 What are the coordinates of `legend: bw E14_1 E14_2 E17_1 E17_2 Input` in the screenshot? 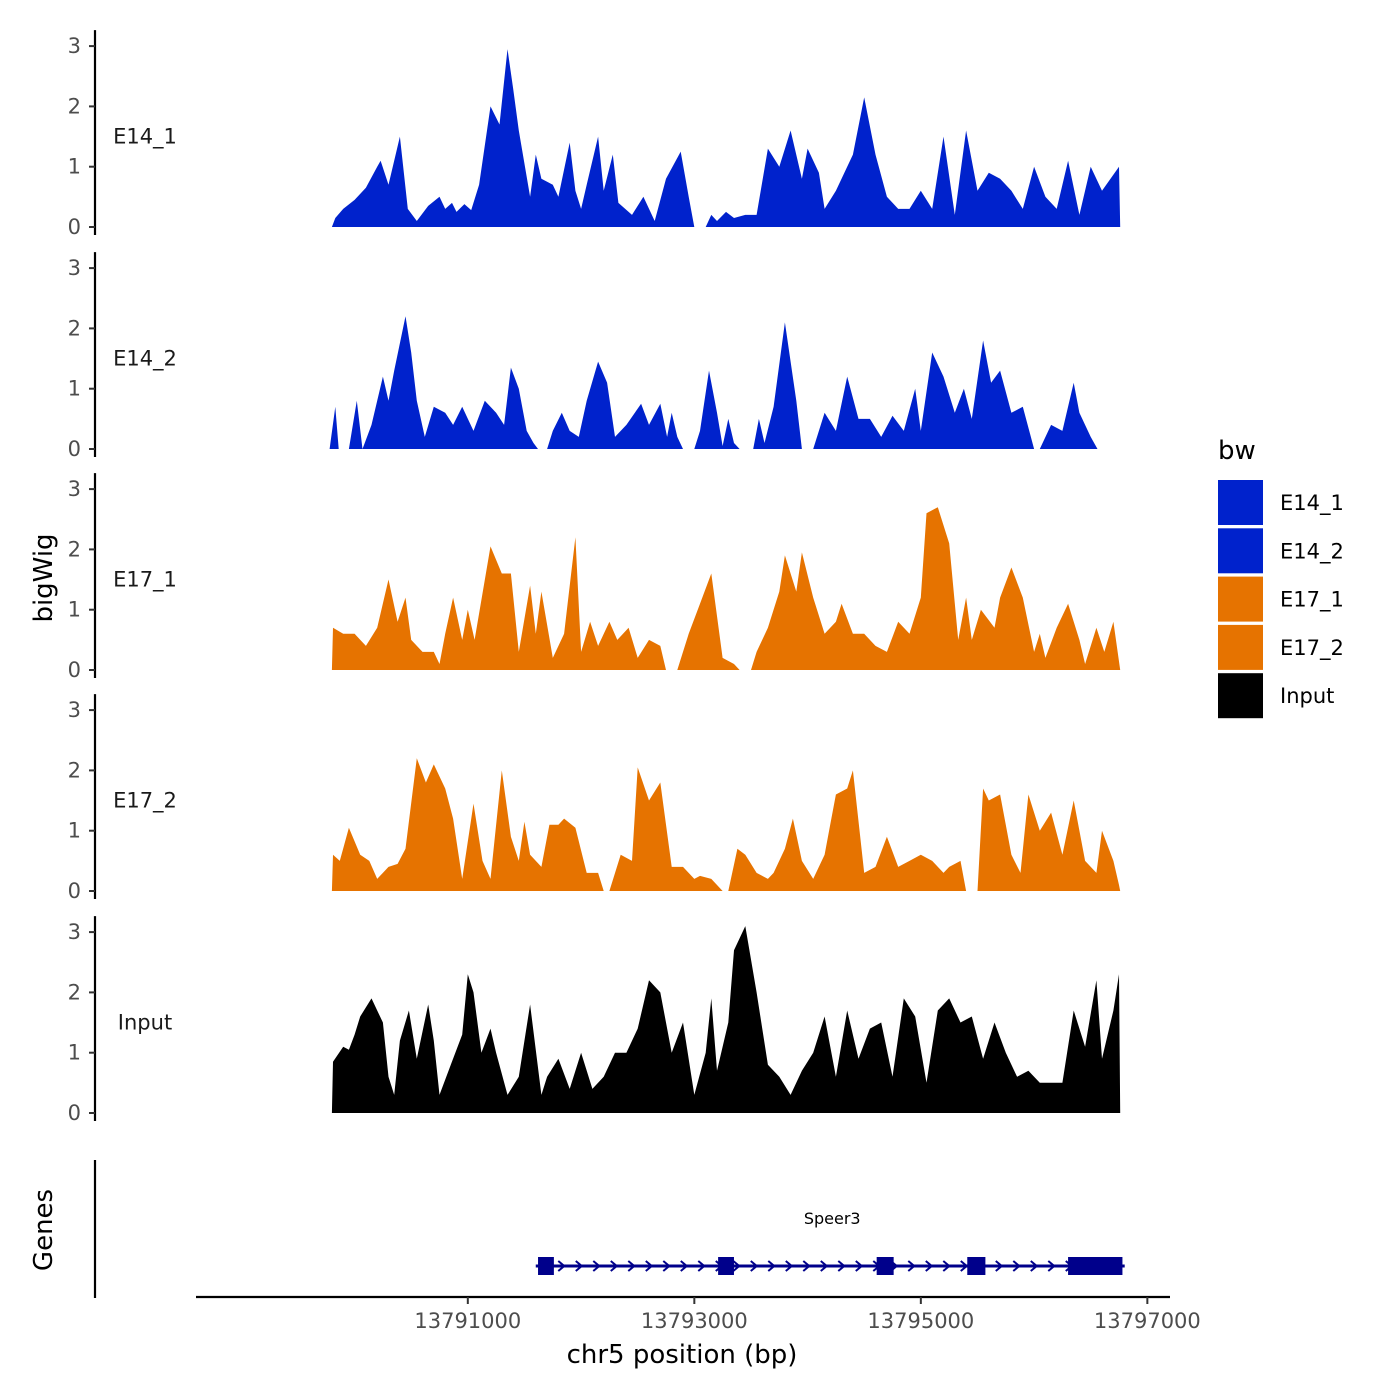 It's located at (1281, 577).